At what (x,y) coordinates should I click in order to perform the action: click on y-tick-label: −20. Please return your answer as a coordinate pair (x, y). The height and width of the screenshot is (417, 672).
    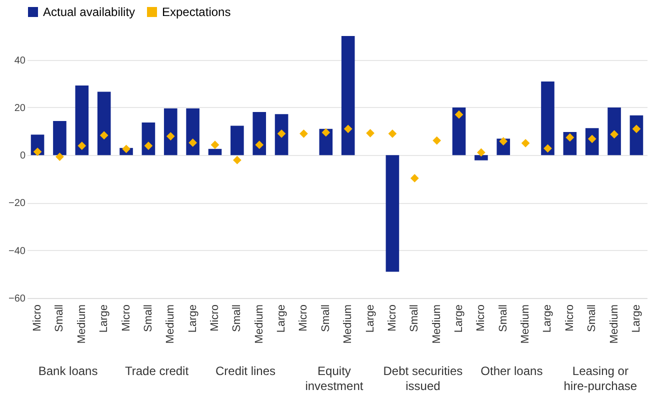
    Looking at the image, I should click on (17, 204).